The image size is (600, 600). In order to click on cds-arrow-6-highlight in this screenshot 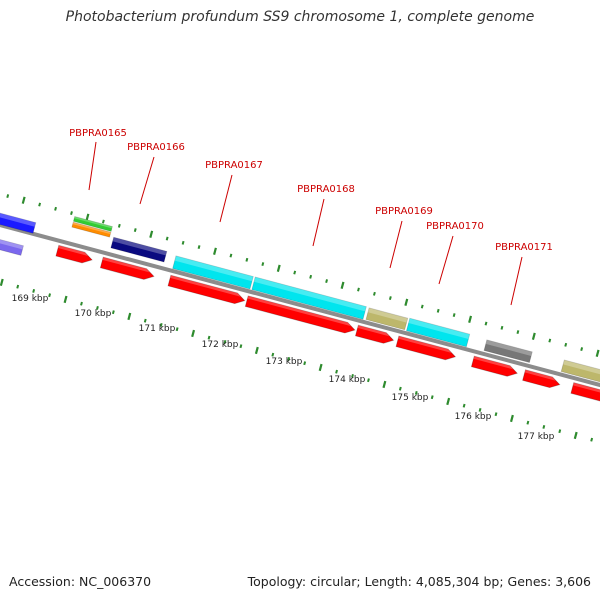, I will do `click(425, 344)`.